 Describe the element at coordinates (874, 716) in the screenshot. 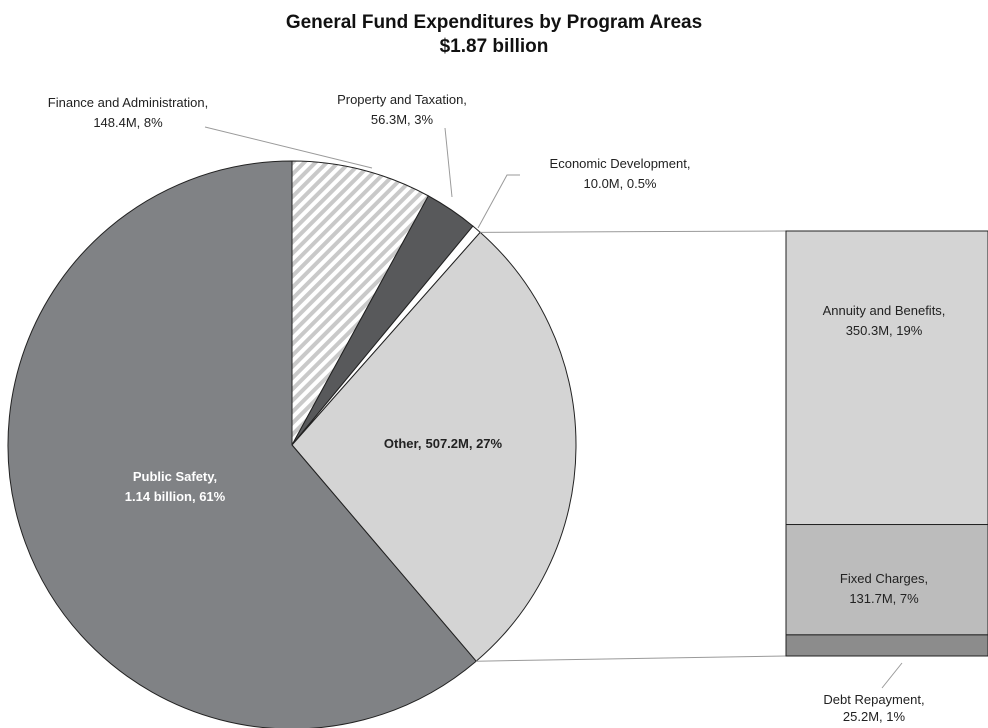

I see `bar-label-value: 25.2M, 1%` at that location.